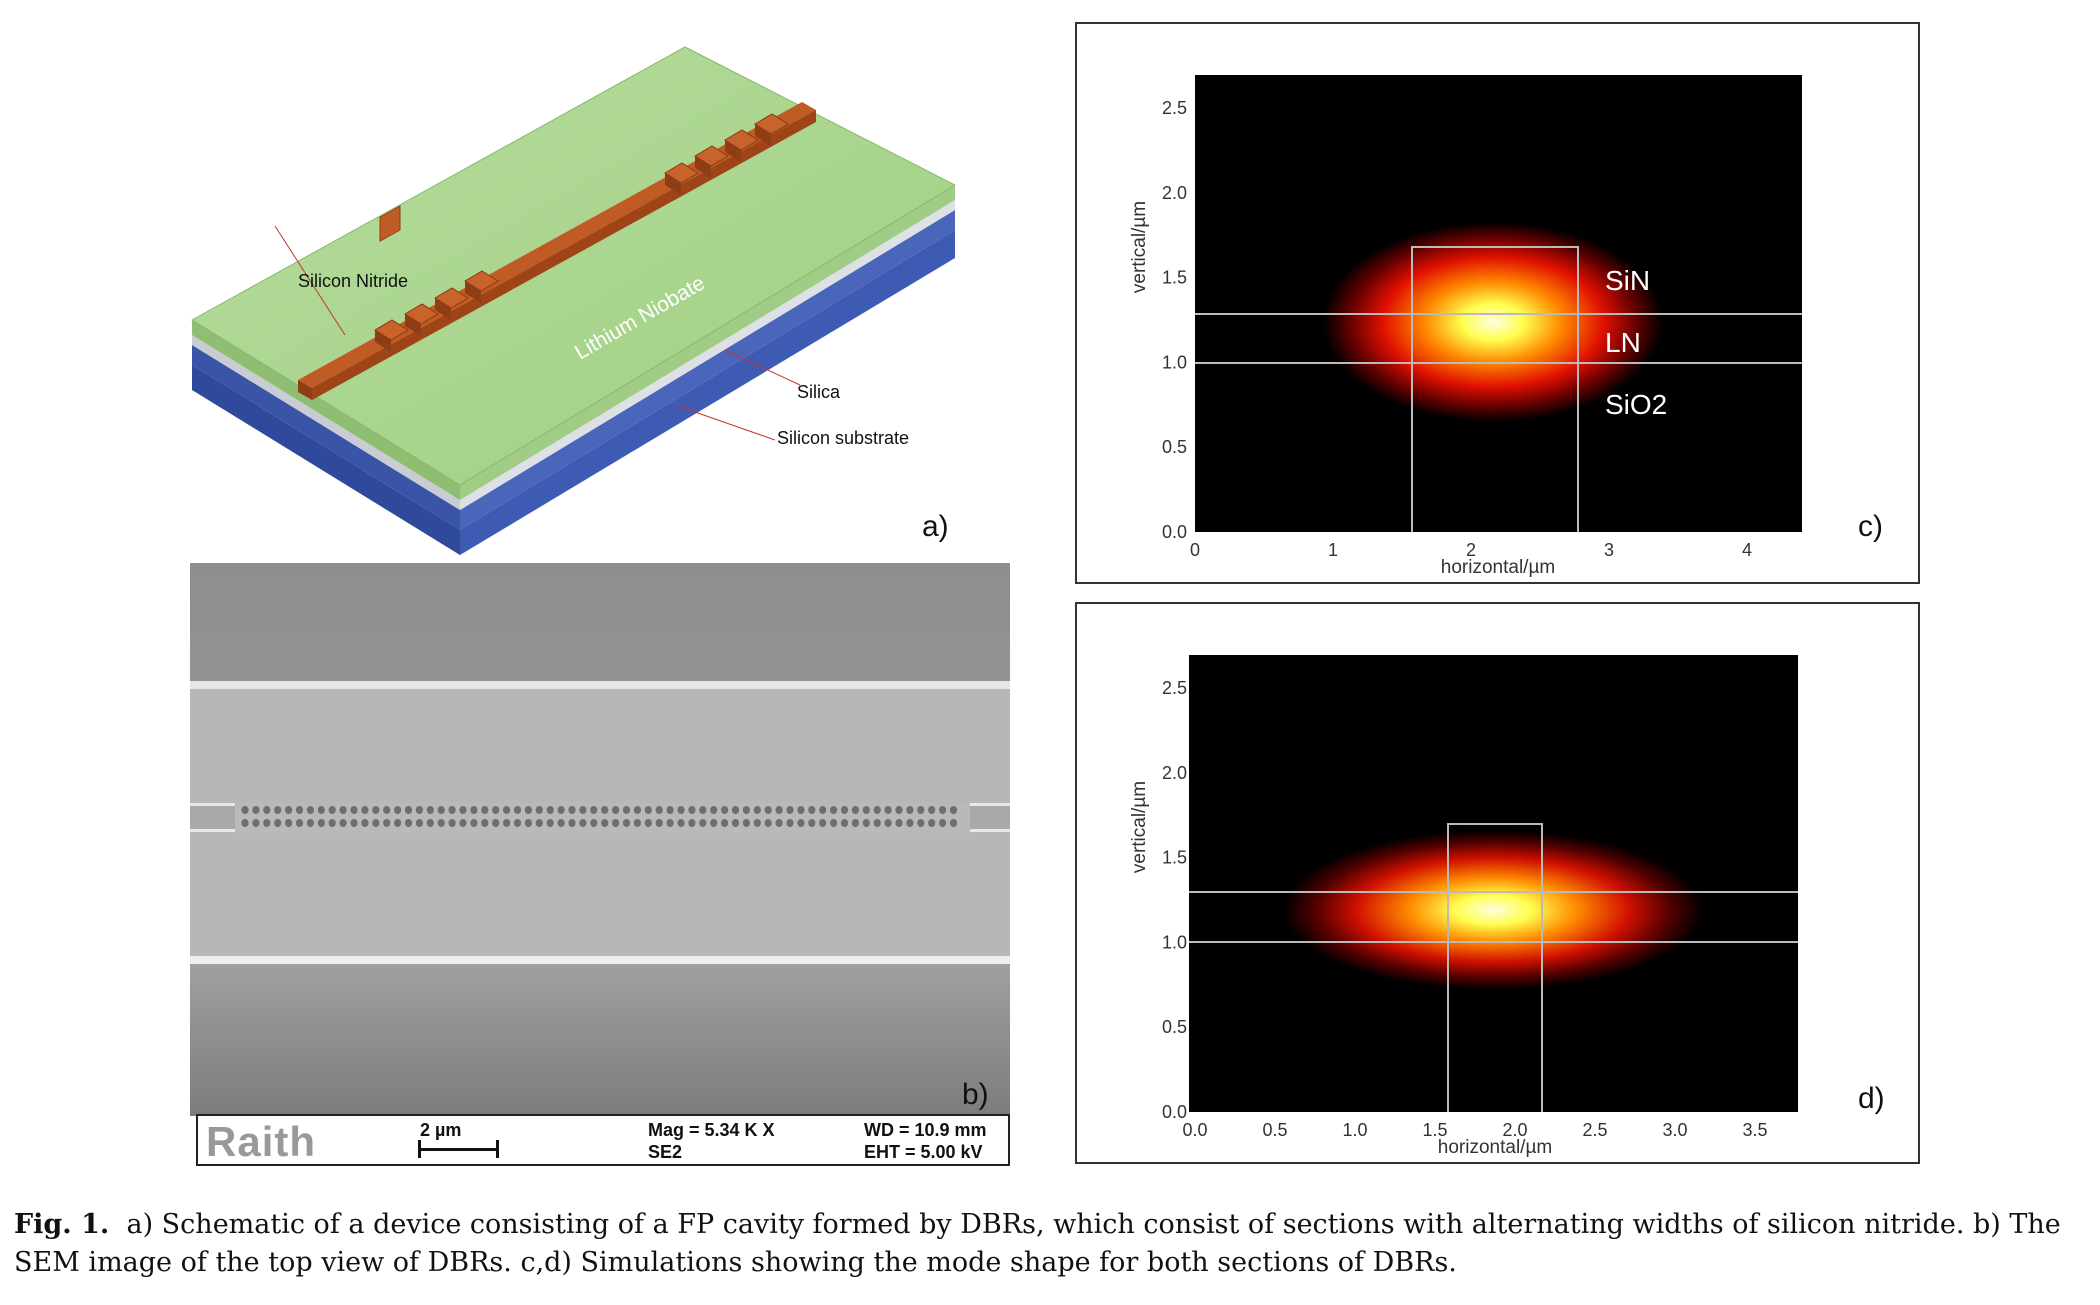 The width and height of the screenshot is (2100, 1305). Describe the element at coordinates (1174, 900) in the screenshot. I see `d-yticks: 0.0 0.5 1.0 1.5 2.0 2.5` at that location.